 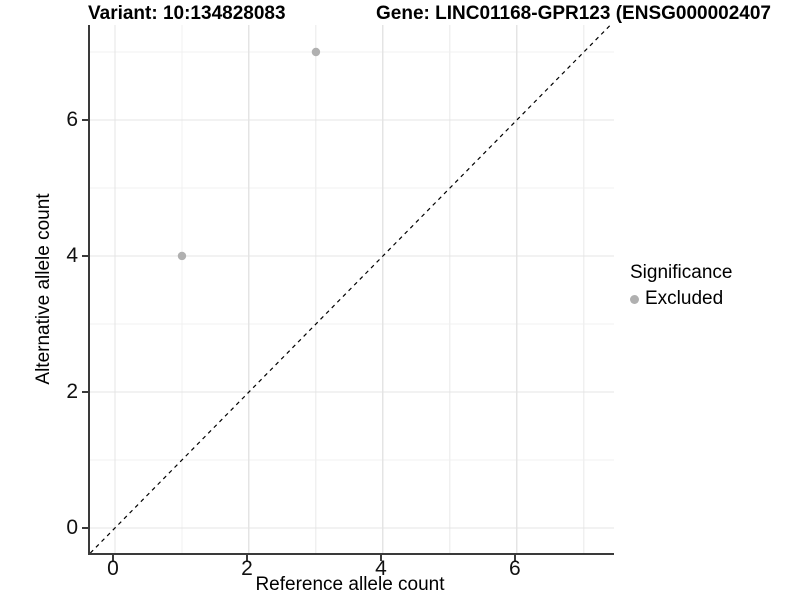 I want to click on x-axis-title: Reference allele count, so click(x=350, y=584).